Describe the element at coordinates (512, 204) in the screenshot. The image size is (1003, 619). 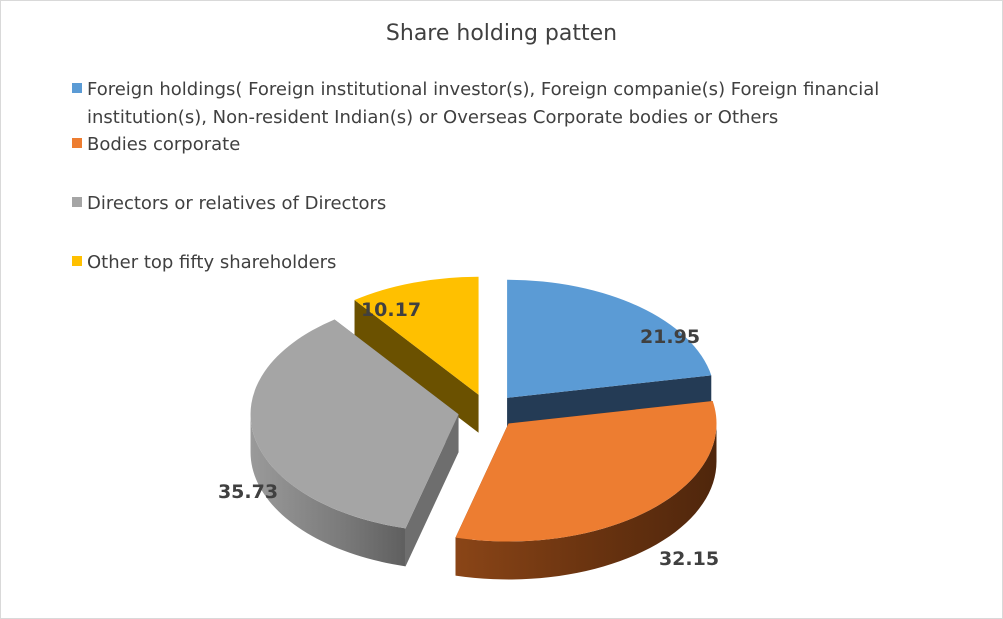
I see `legend-item-directors: Directors or relatives of Directors` at that location.